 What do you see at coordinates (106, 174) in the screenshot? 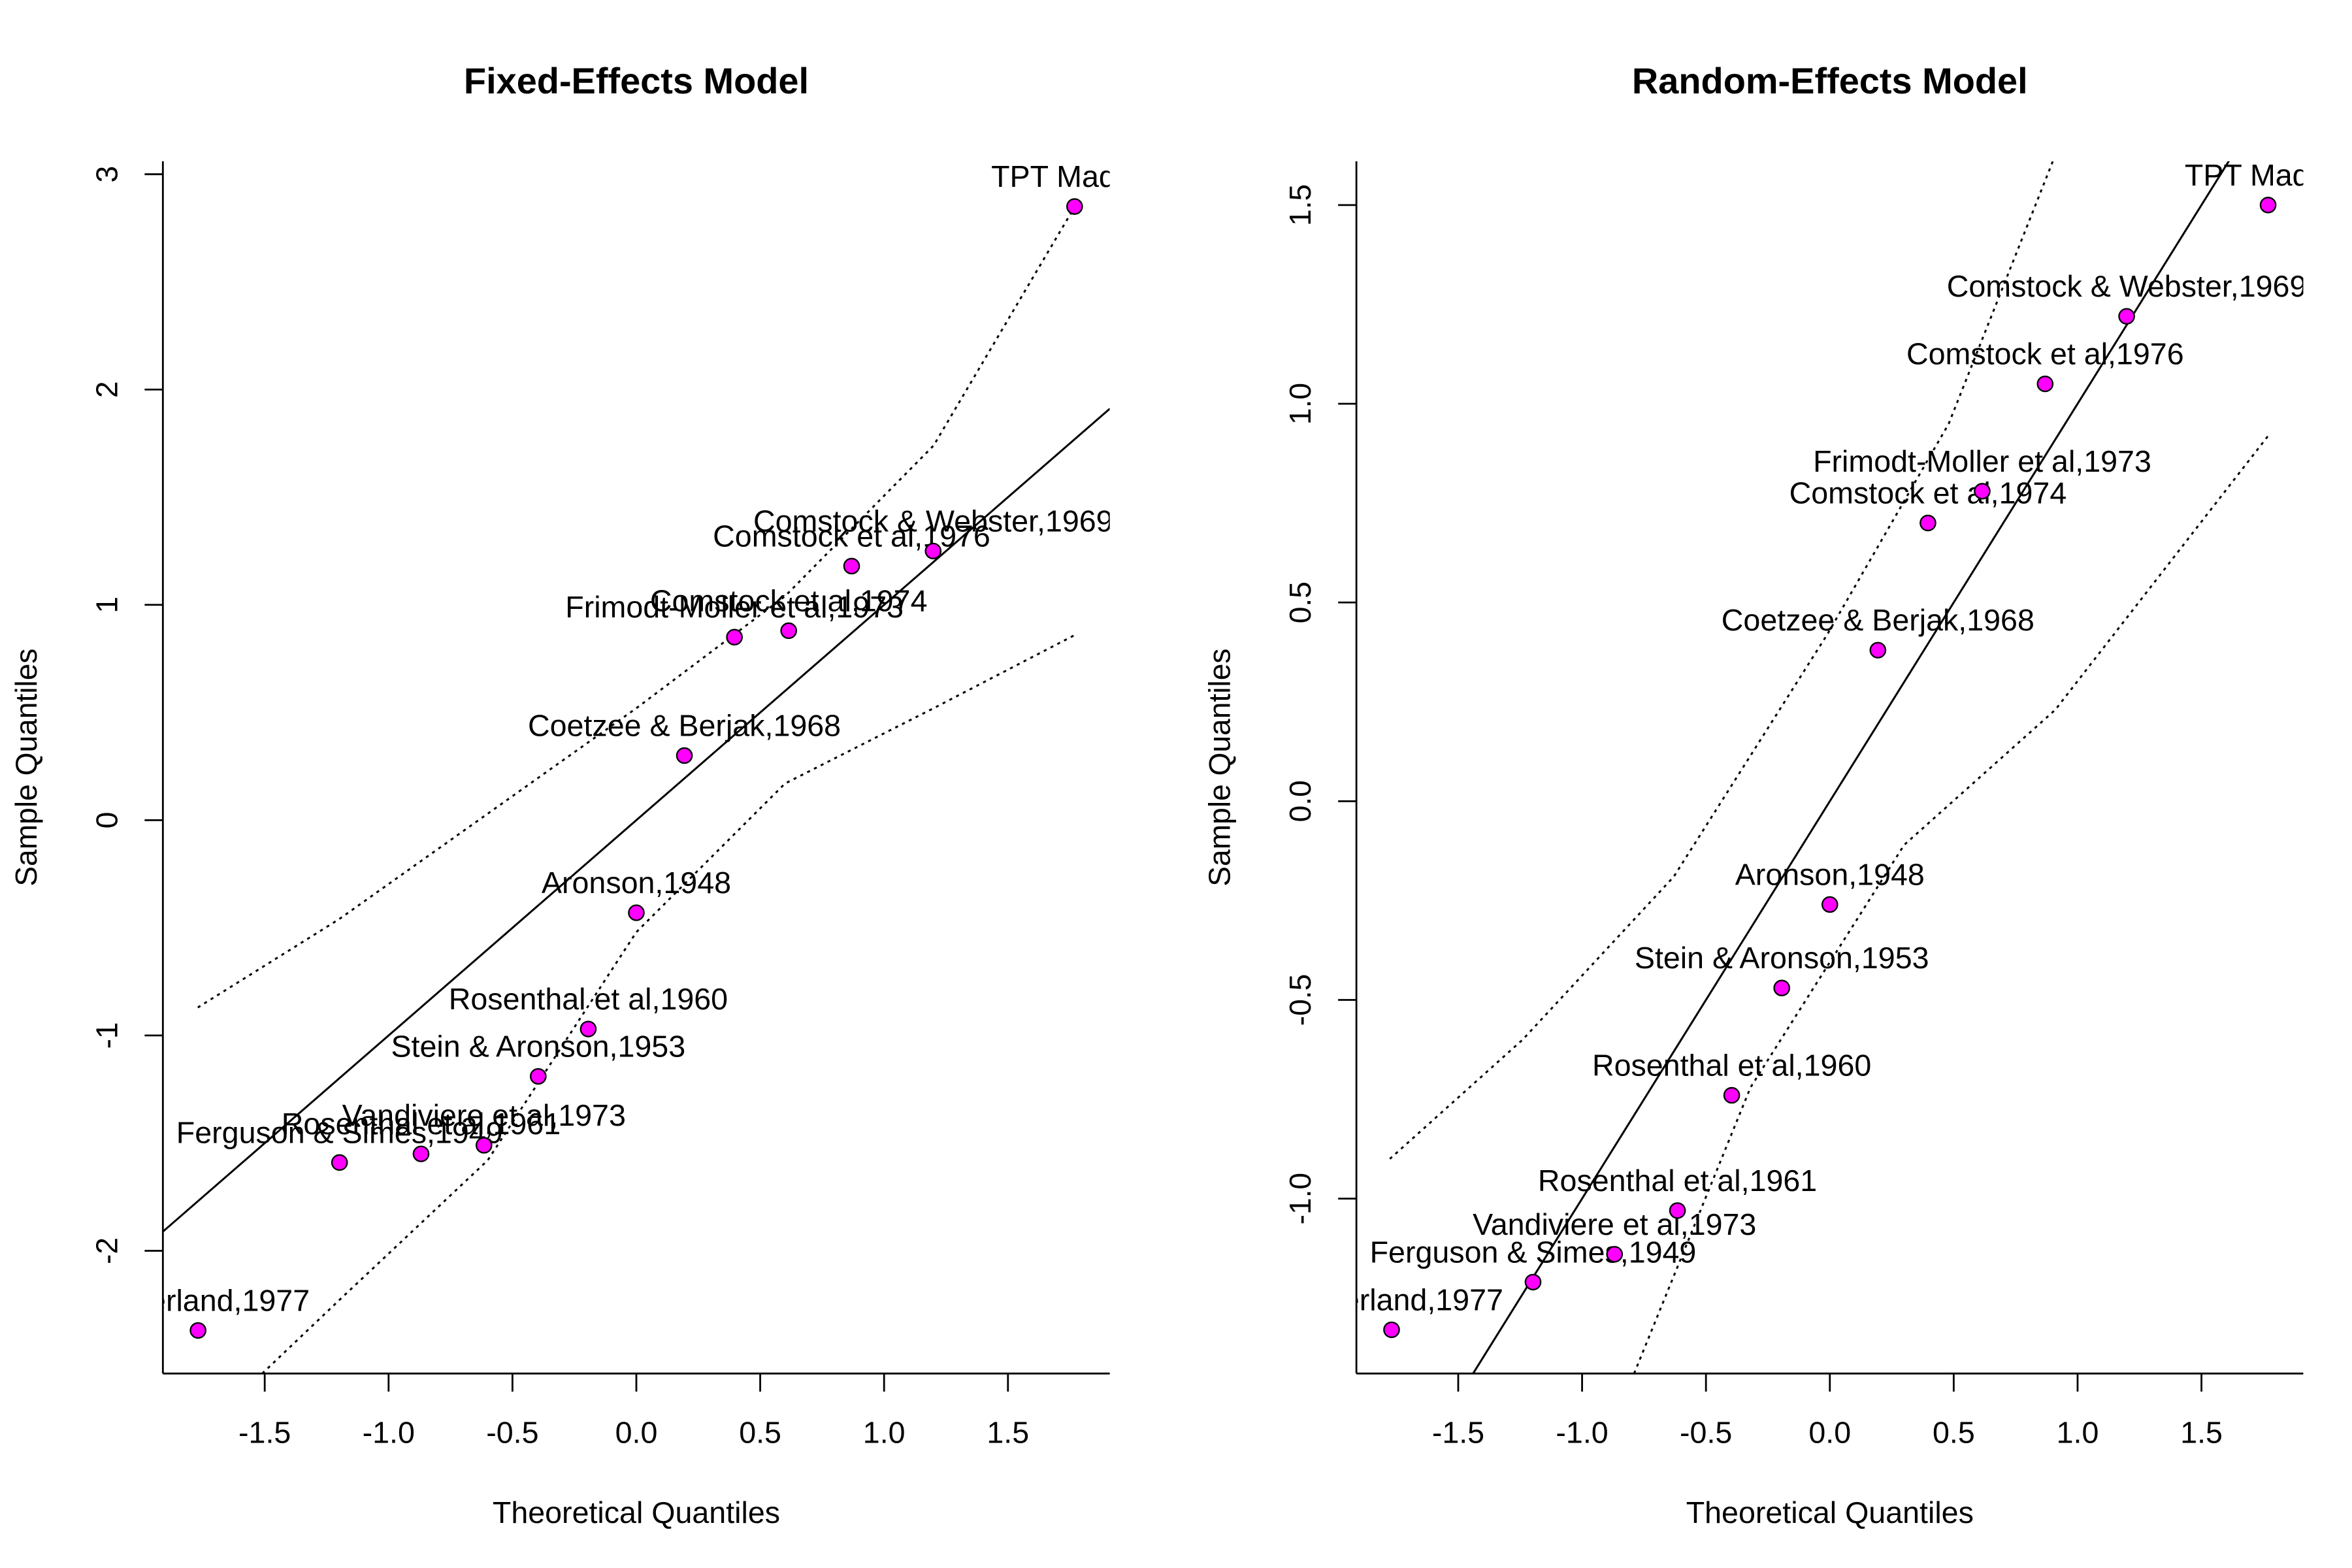
I see `y-tick-label: 3` at bounding box center [106, 174].